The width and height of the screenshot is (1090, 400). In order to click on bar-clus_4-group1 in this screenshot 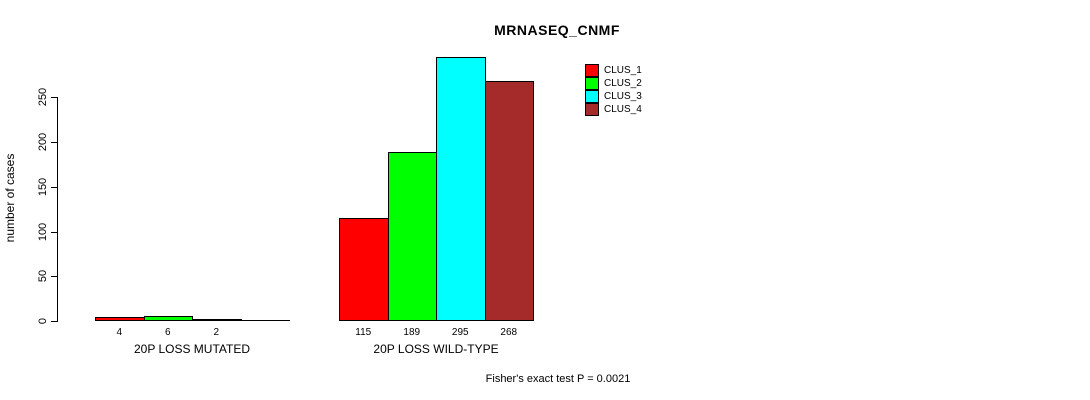, I will do `click(265, 320)`.